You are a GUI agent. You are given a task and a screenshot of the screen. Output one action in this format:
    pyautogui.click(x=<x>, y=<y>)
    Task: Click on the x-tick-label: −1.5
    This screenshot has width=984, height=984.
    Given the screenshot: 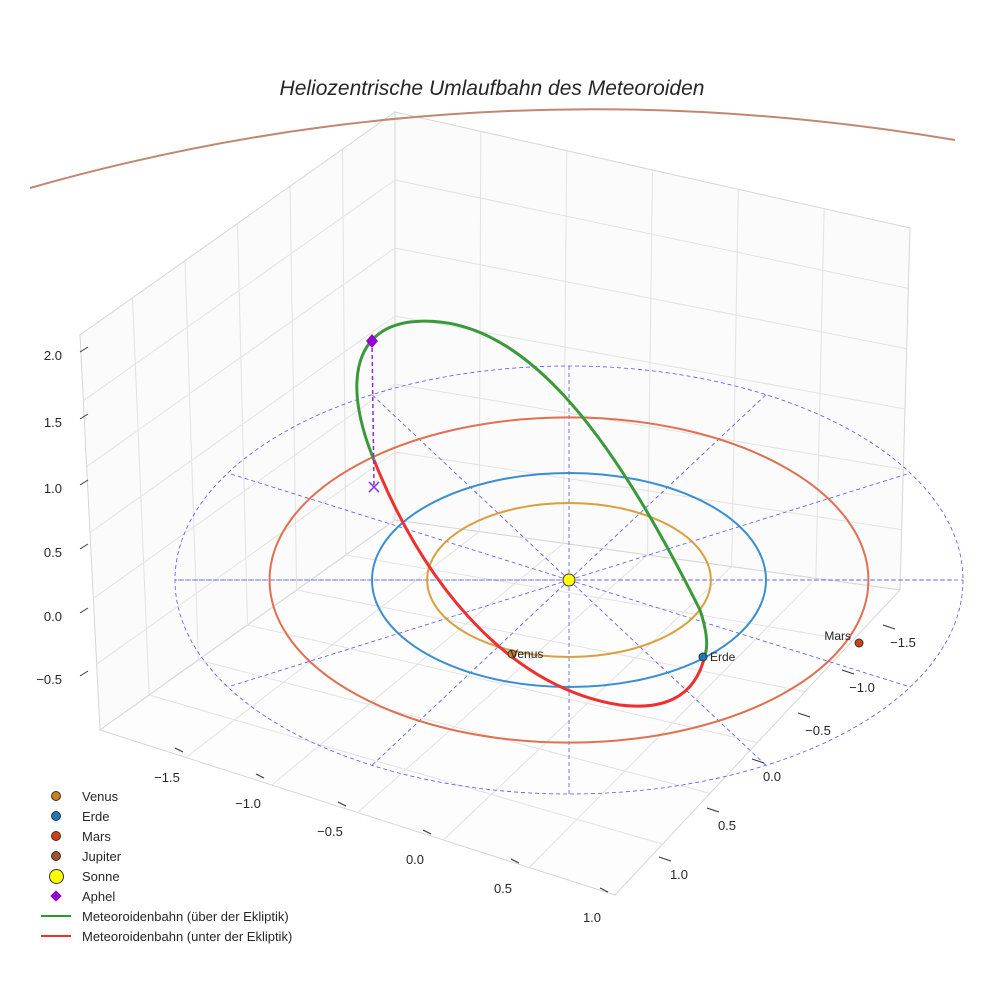 What is the action you would take?
    pyautogui.click(x=167, y=777)
    